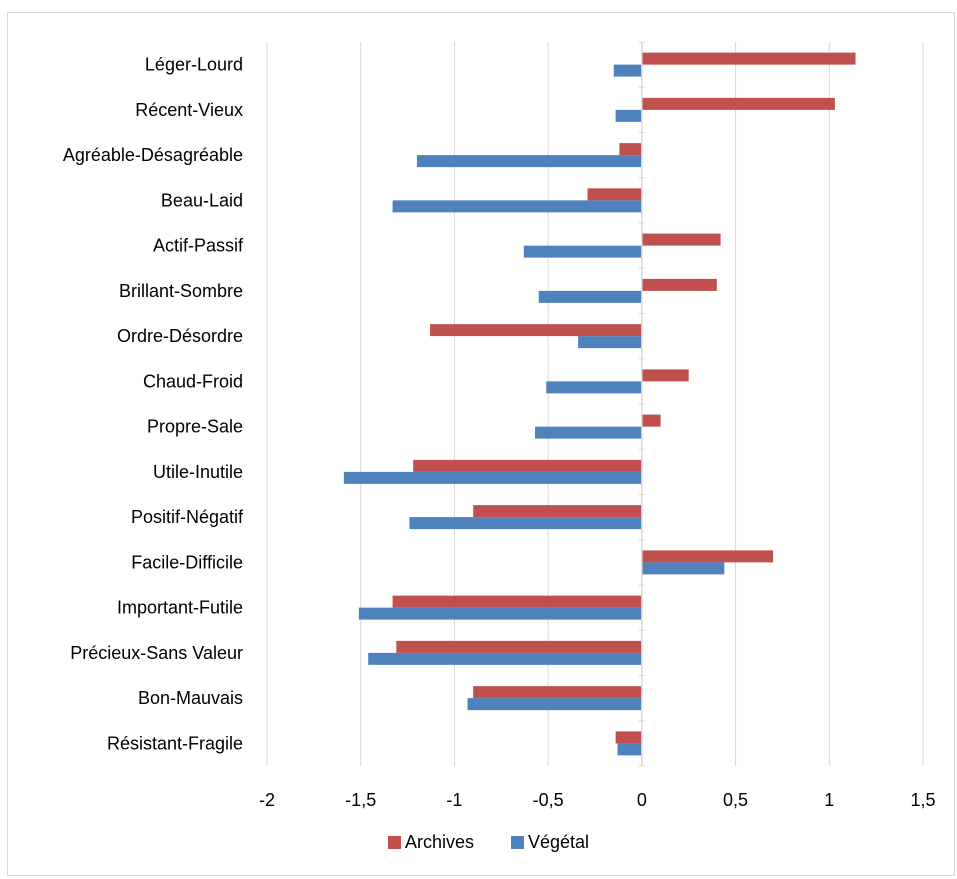 This screenshot has width=957, height=879. What do you see at coordinates (439, 842) in the screenshot?
I see `legend-label-archives: Archives` at bounding box center [439, 842].